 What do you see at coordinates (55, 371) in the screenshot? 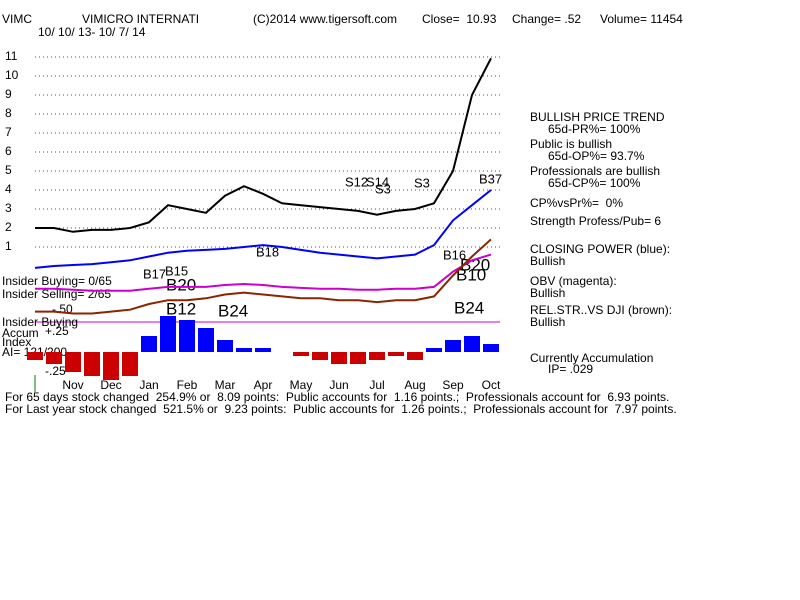
I see `y-tick-label: -.25` at bounding box center [55, 371].